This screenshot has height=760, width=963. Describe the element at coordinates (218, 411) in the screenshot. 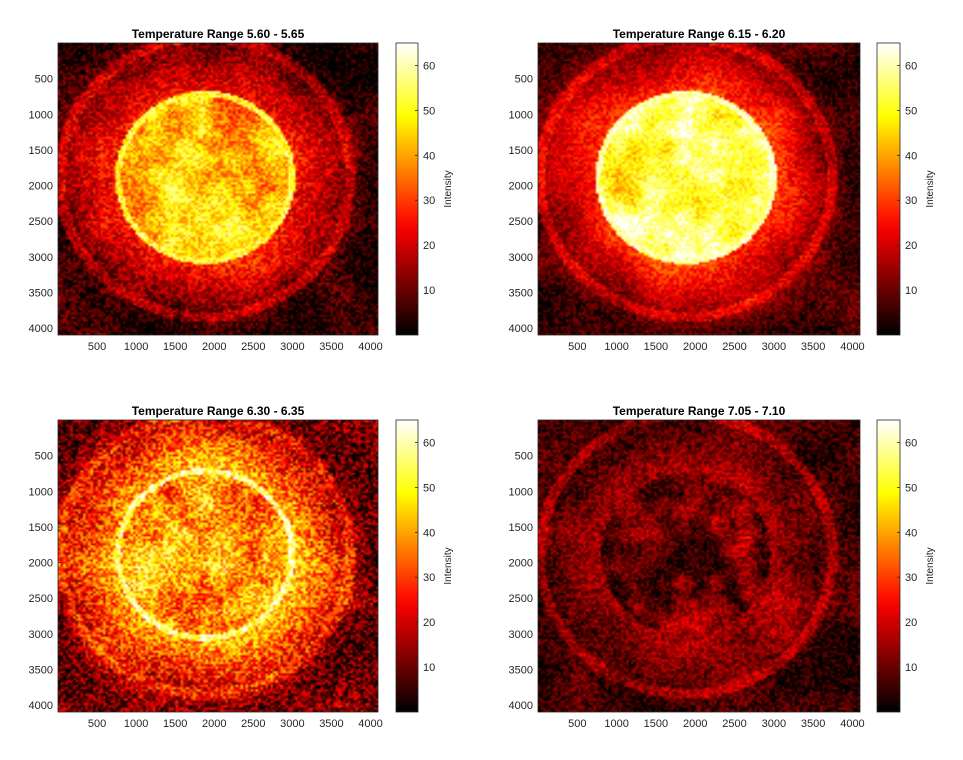

I see `subplot-title: Temperature Range 6.30 - 6.35` at that location.